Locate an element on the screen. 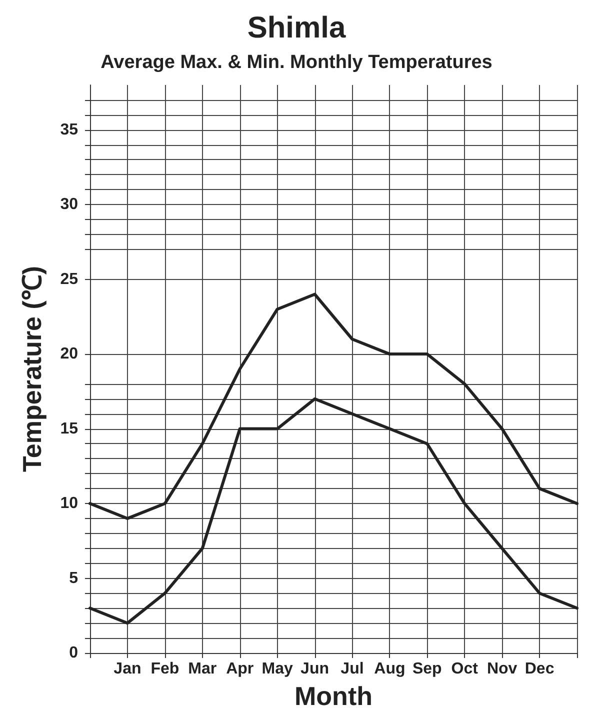  x-tick-label: Oct is located at coordinates (465, 669).